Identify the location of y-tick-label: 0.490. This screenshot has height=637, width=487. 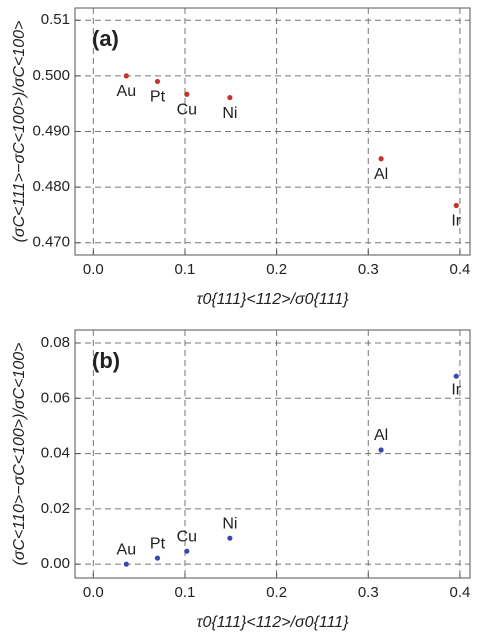
(51, 130).